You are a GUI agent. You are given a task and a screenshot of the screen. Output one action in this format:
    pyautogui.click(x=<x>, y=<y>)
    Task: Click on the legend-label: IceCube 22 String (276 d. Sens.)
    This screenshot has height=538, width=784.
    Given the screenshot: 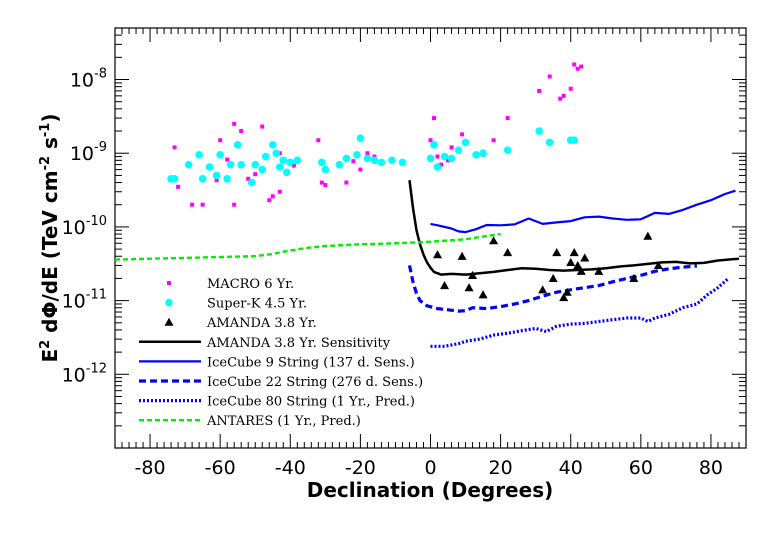 What is the action you would take?
    pyautogui.click(x=315, y=382)
    